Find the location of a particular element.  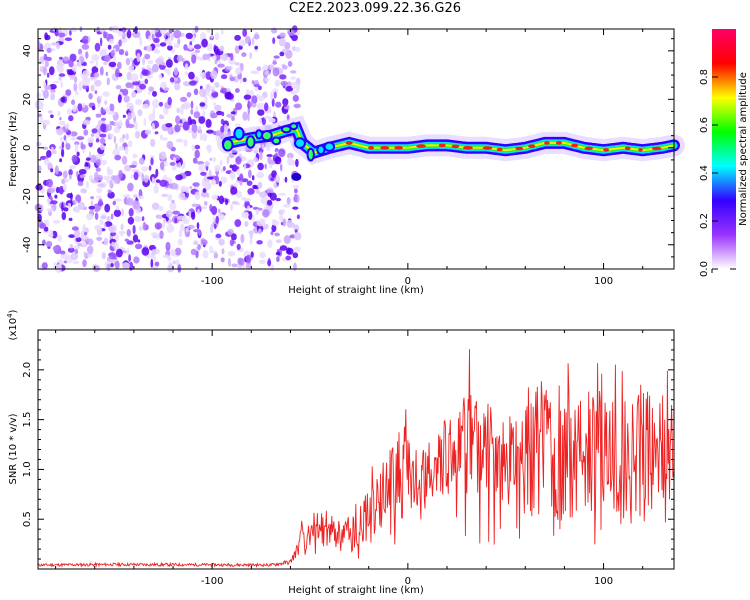

ridge-blob is located at coordinates (239, 133).